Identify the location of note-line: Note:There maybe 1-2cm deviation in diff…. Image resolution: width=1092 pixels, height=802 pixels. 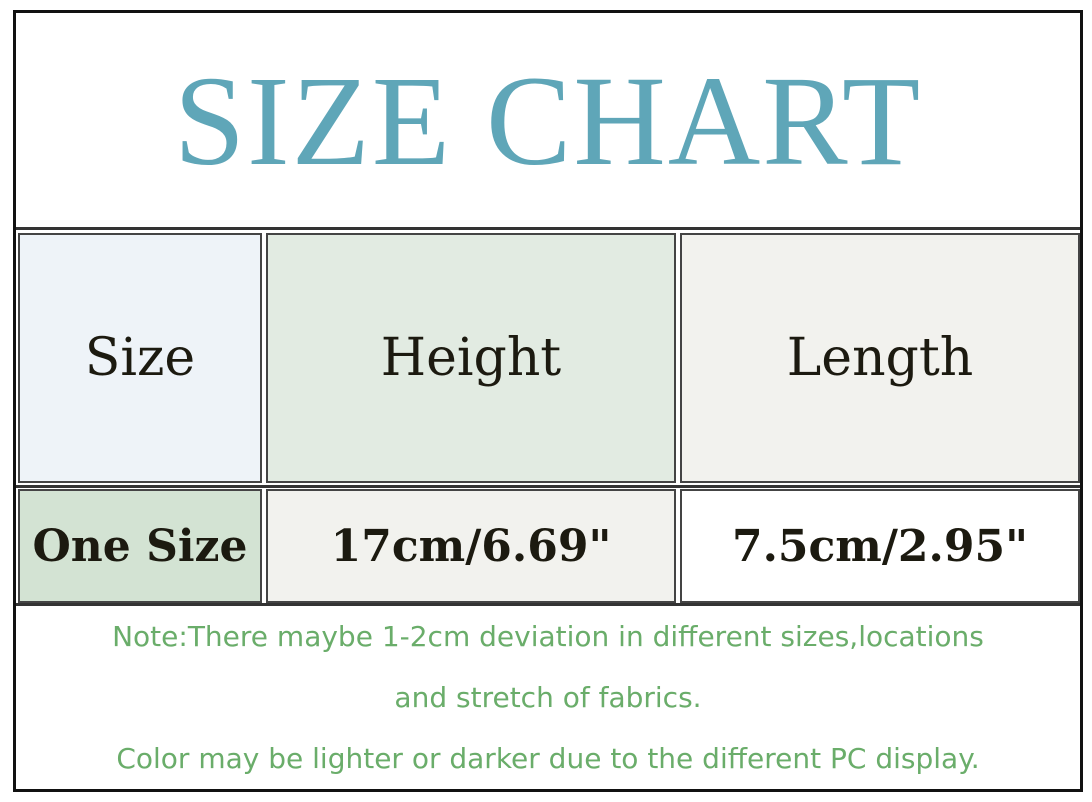
(548, 636).